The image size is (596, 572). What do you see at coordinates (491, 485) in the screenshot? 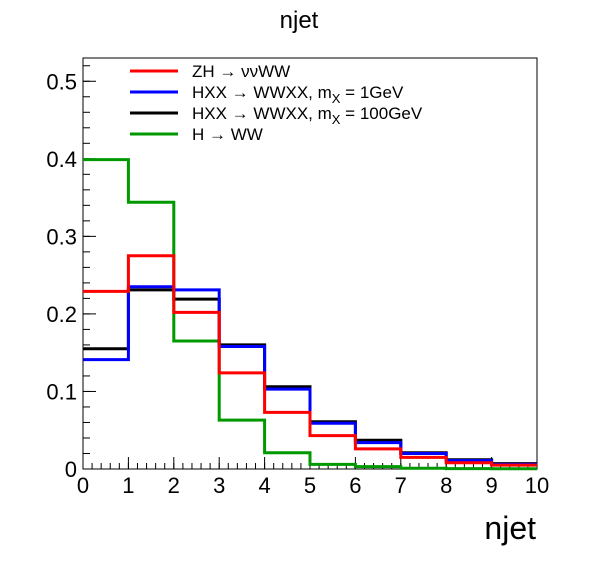
I see `x-tick-label: 9` at bounding box center [491, 485].